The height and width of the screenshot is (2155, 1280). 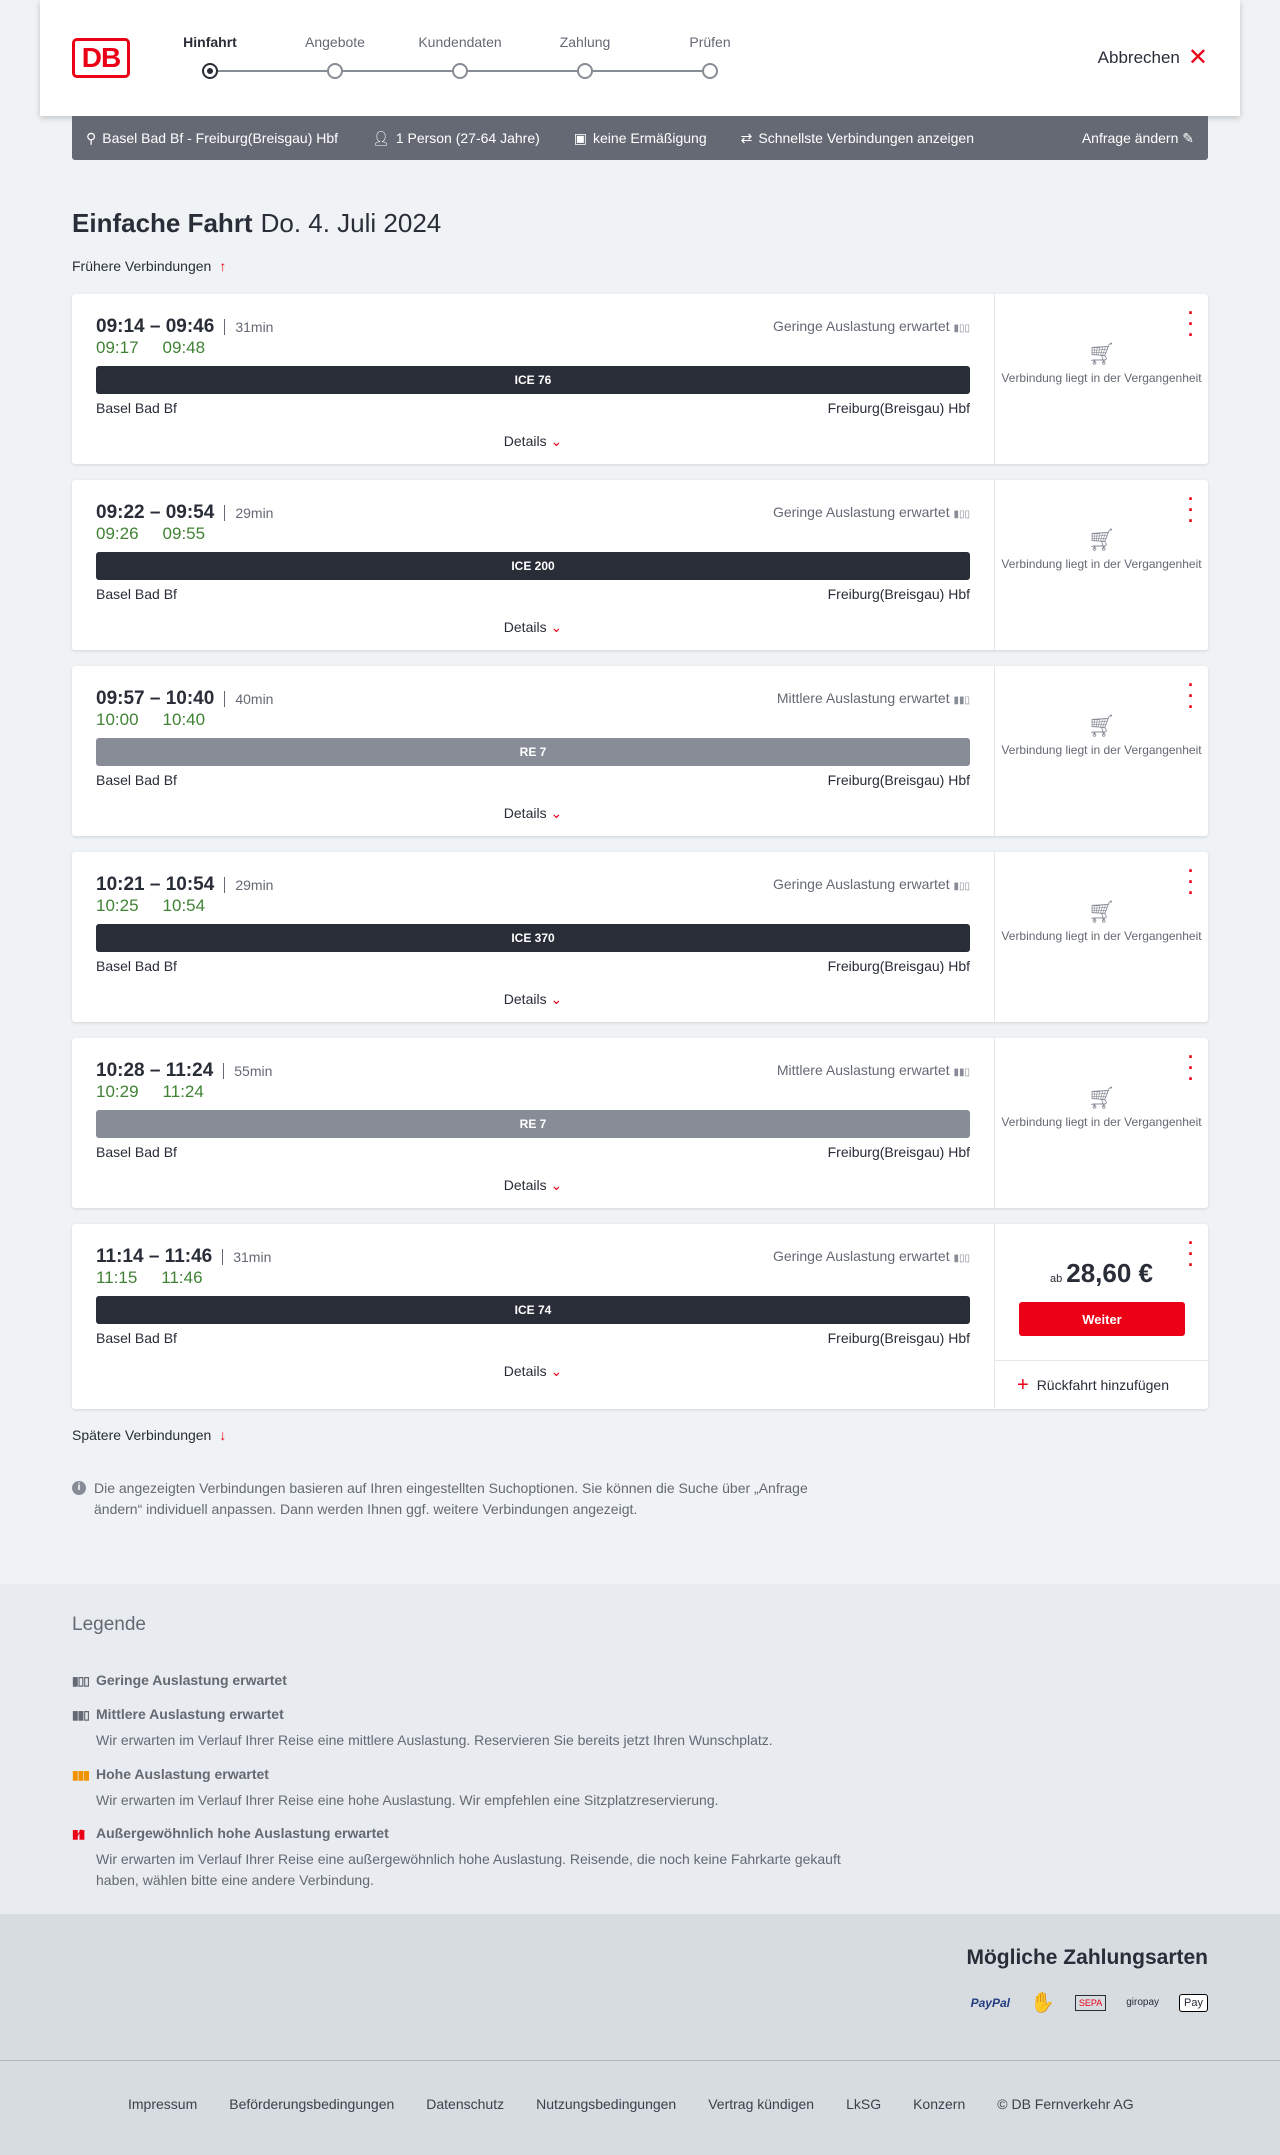 I want to click on train-bar: ICE 200, so click(x=533, y=566).